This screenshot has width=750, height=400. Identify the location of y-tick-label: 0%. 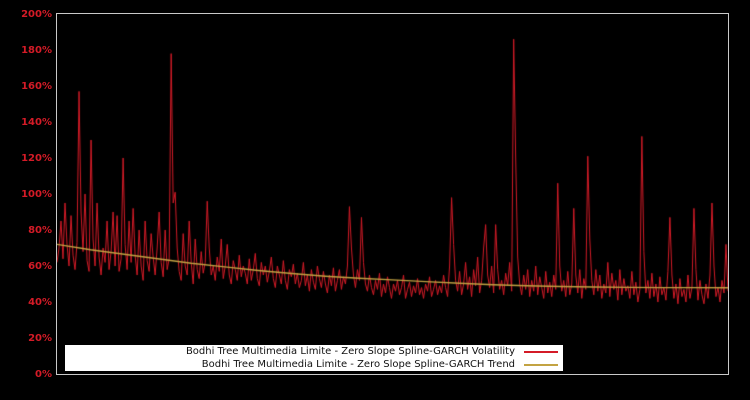
(43, 374).